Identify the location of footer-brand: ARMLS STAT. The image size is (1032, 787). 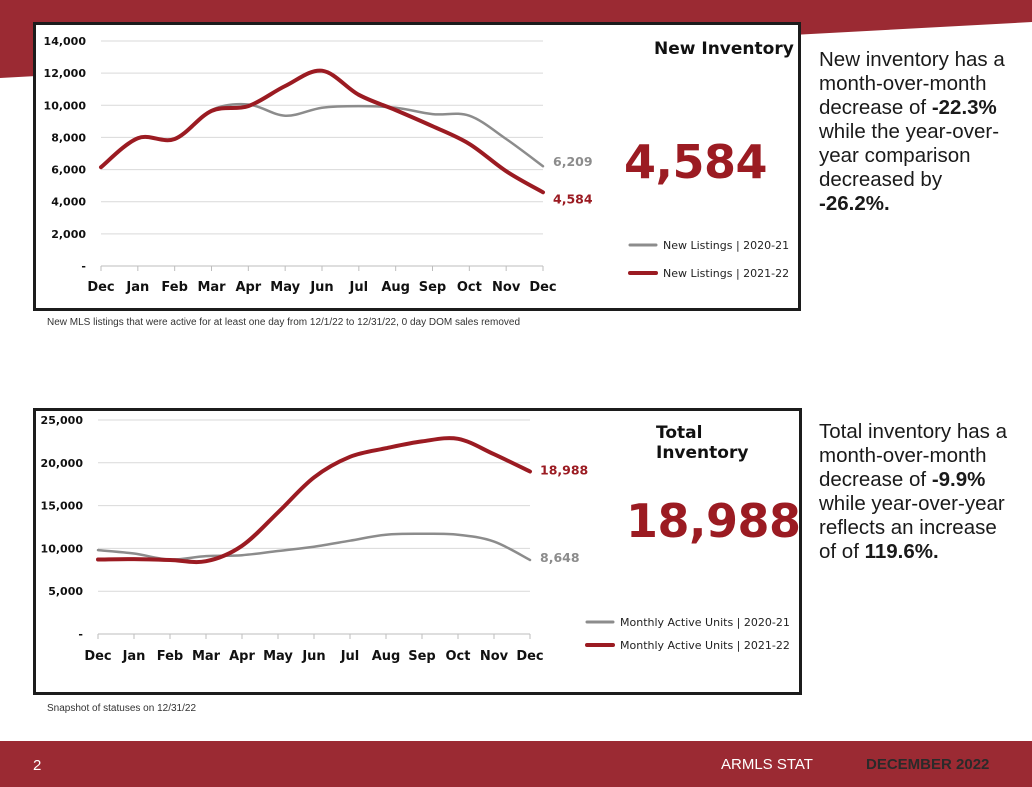
(767, 764).